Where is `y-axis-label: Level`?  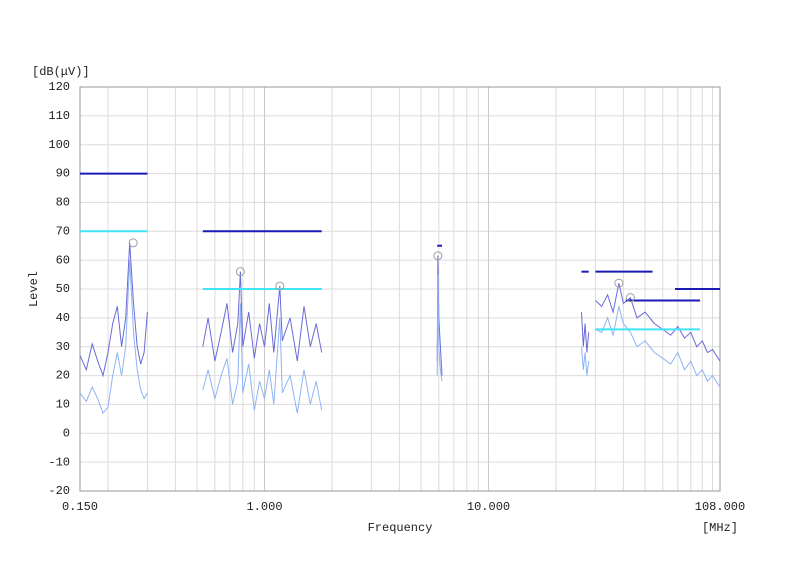
y-axis-label: Level is located at coordinates (34, 289).